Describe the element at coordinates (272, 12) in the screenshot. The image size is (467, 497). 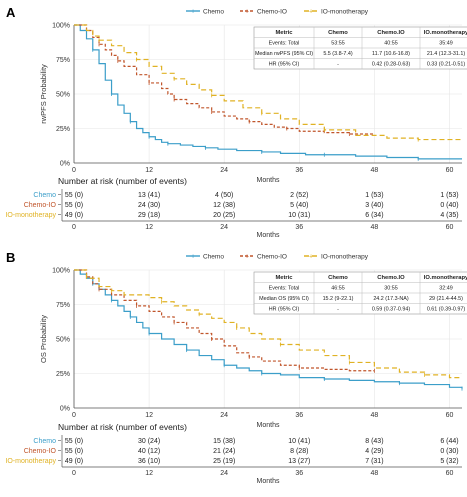
I see `legend-label: Chemo-IO` at that location.